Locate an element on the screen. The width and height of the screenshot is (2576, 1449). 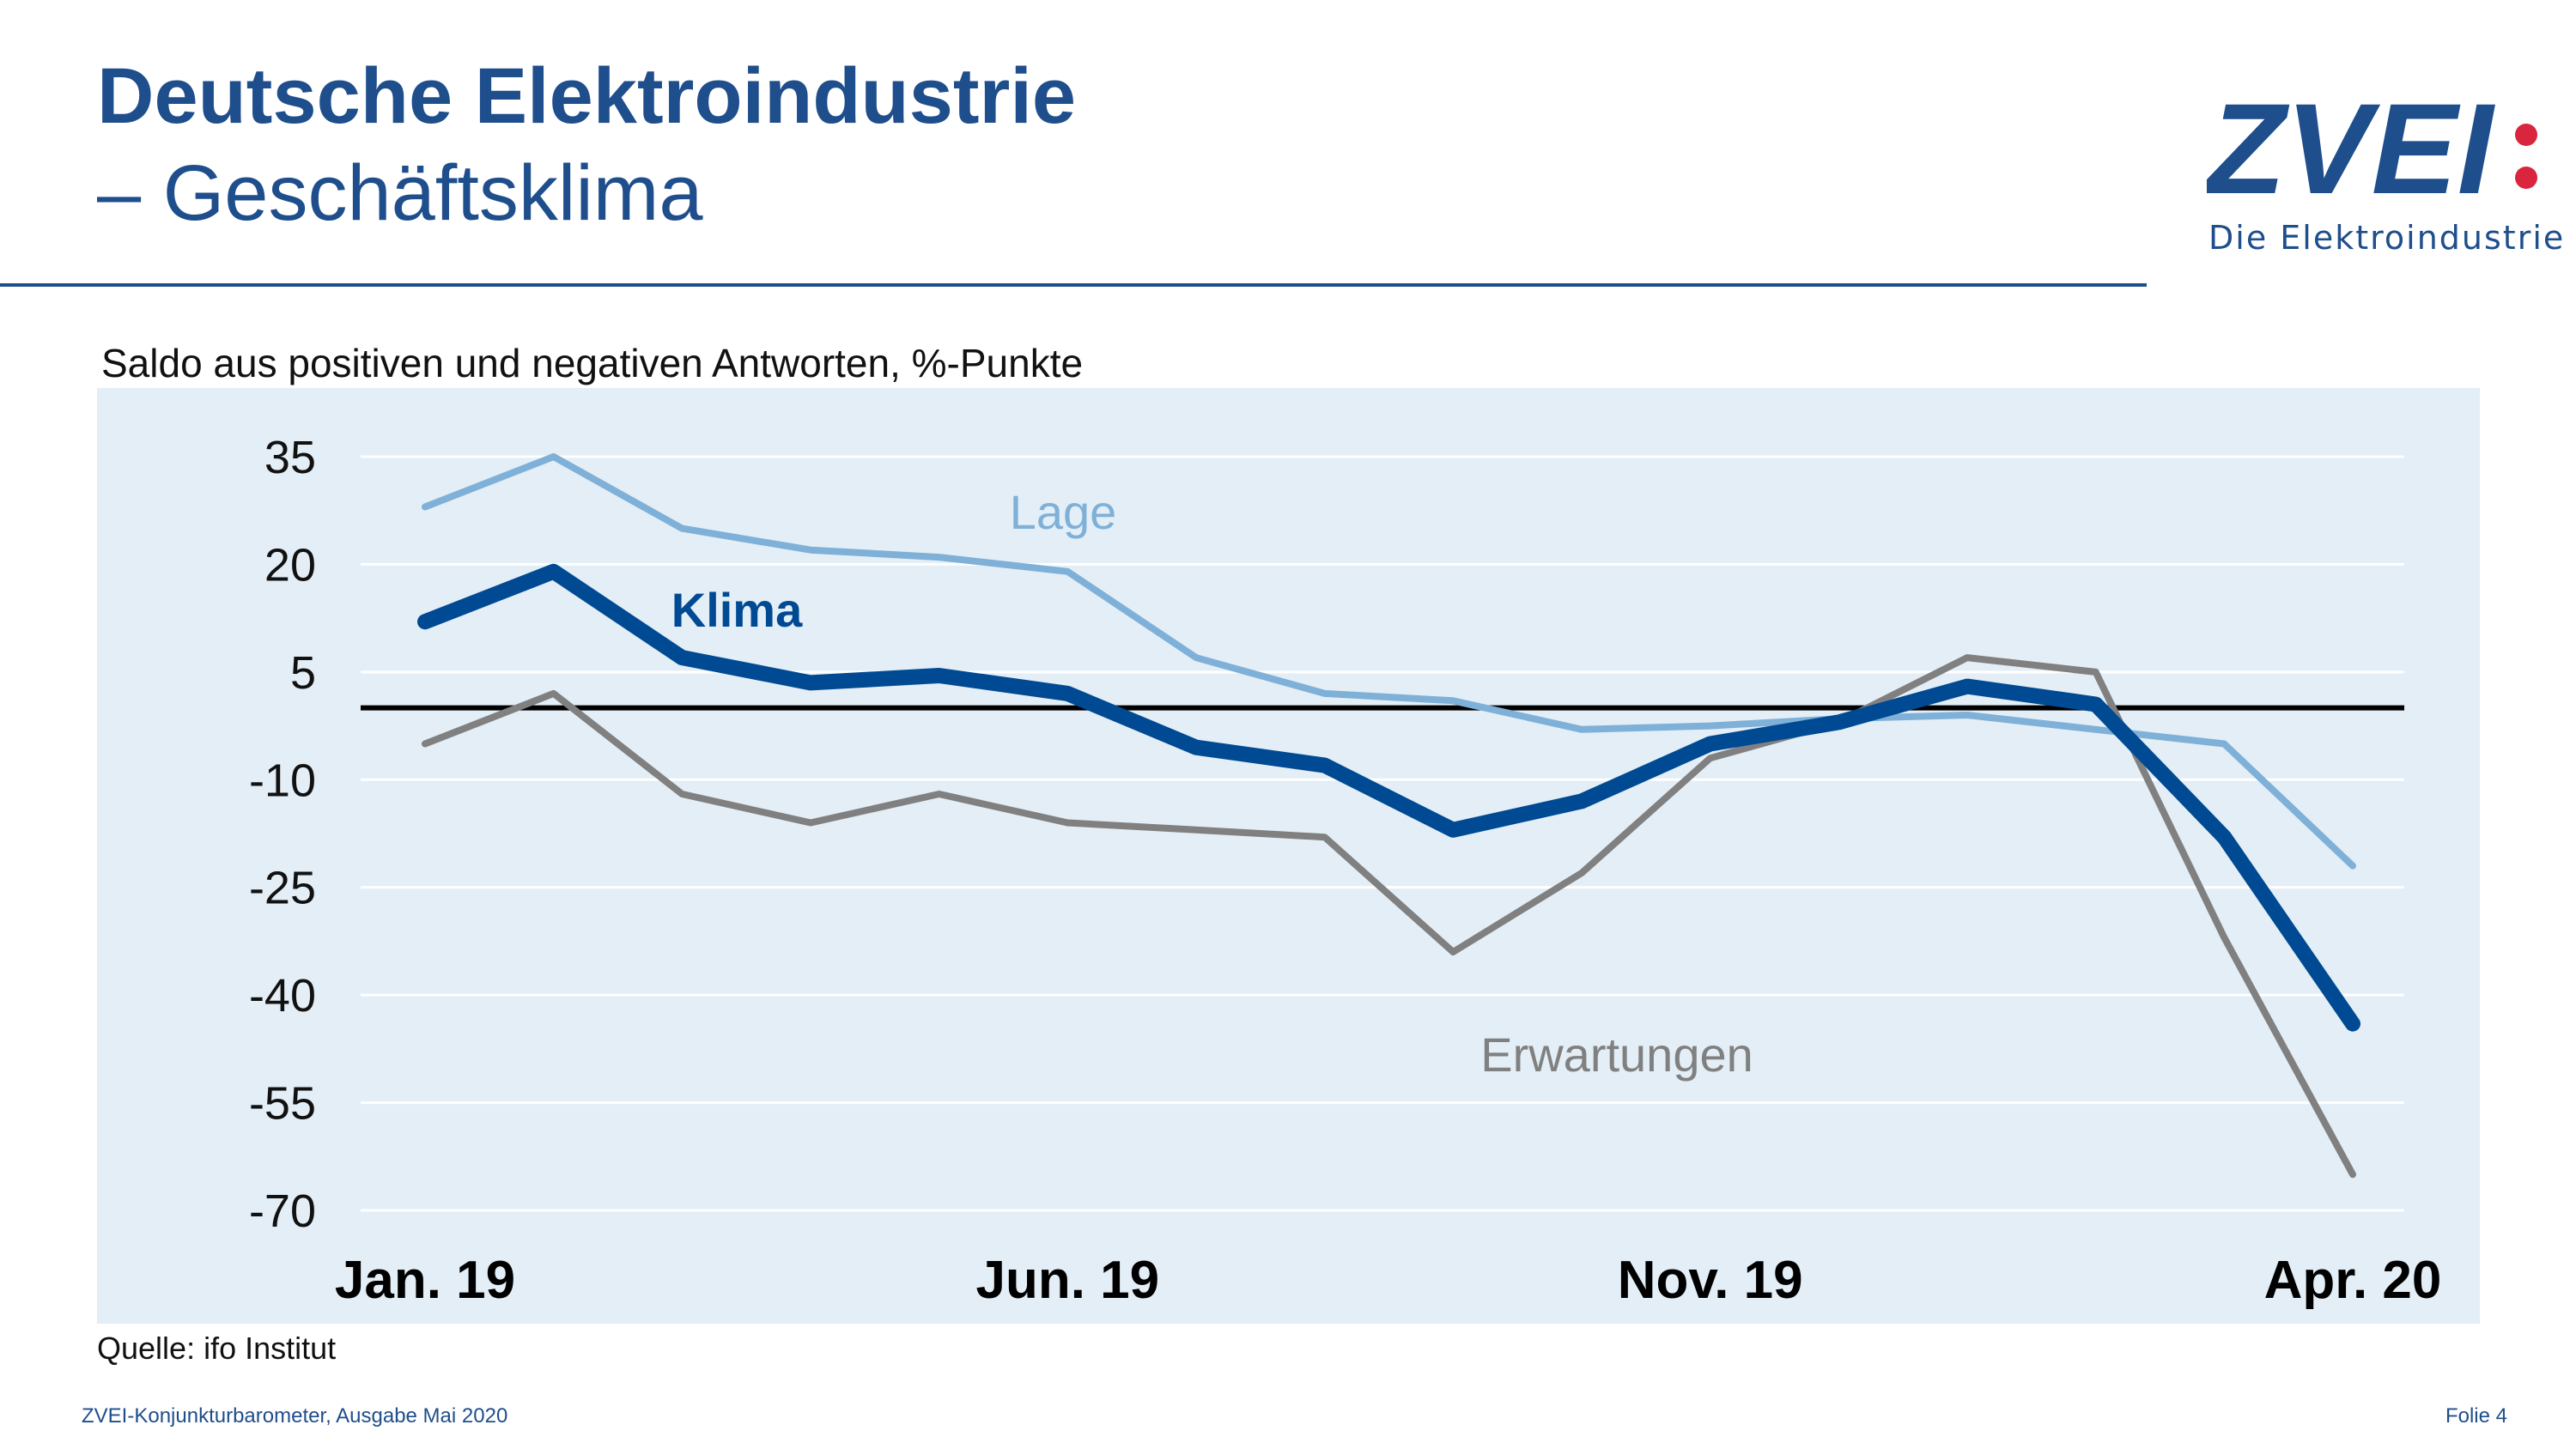
y-axis-labels: 35 20 5 -10 -25 -40 -55 -70 is located at coordinates (282, 834).